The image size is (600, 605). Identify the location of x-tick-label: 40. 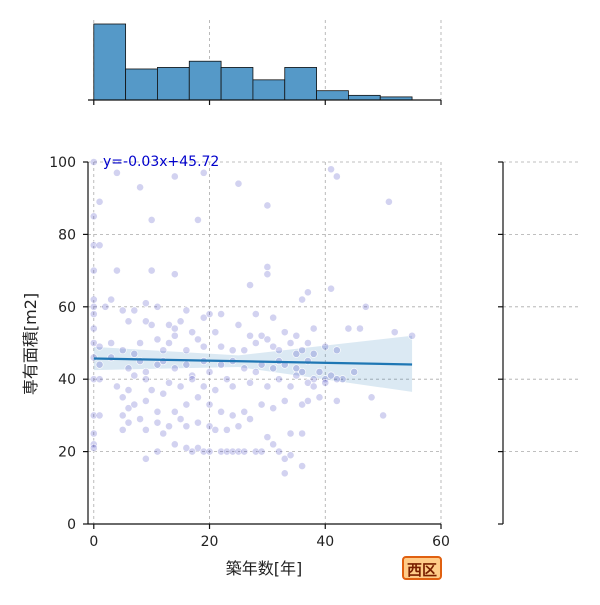
(325, 542).